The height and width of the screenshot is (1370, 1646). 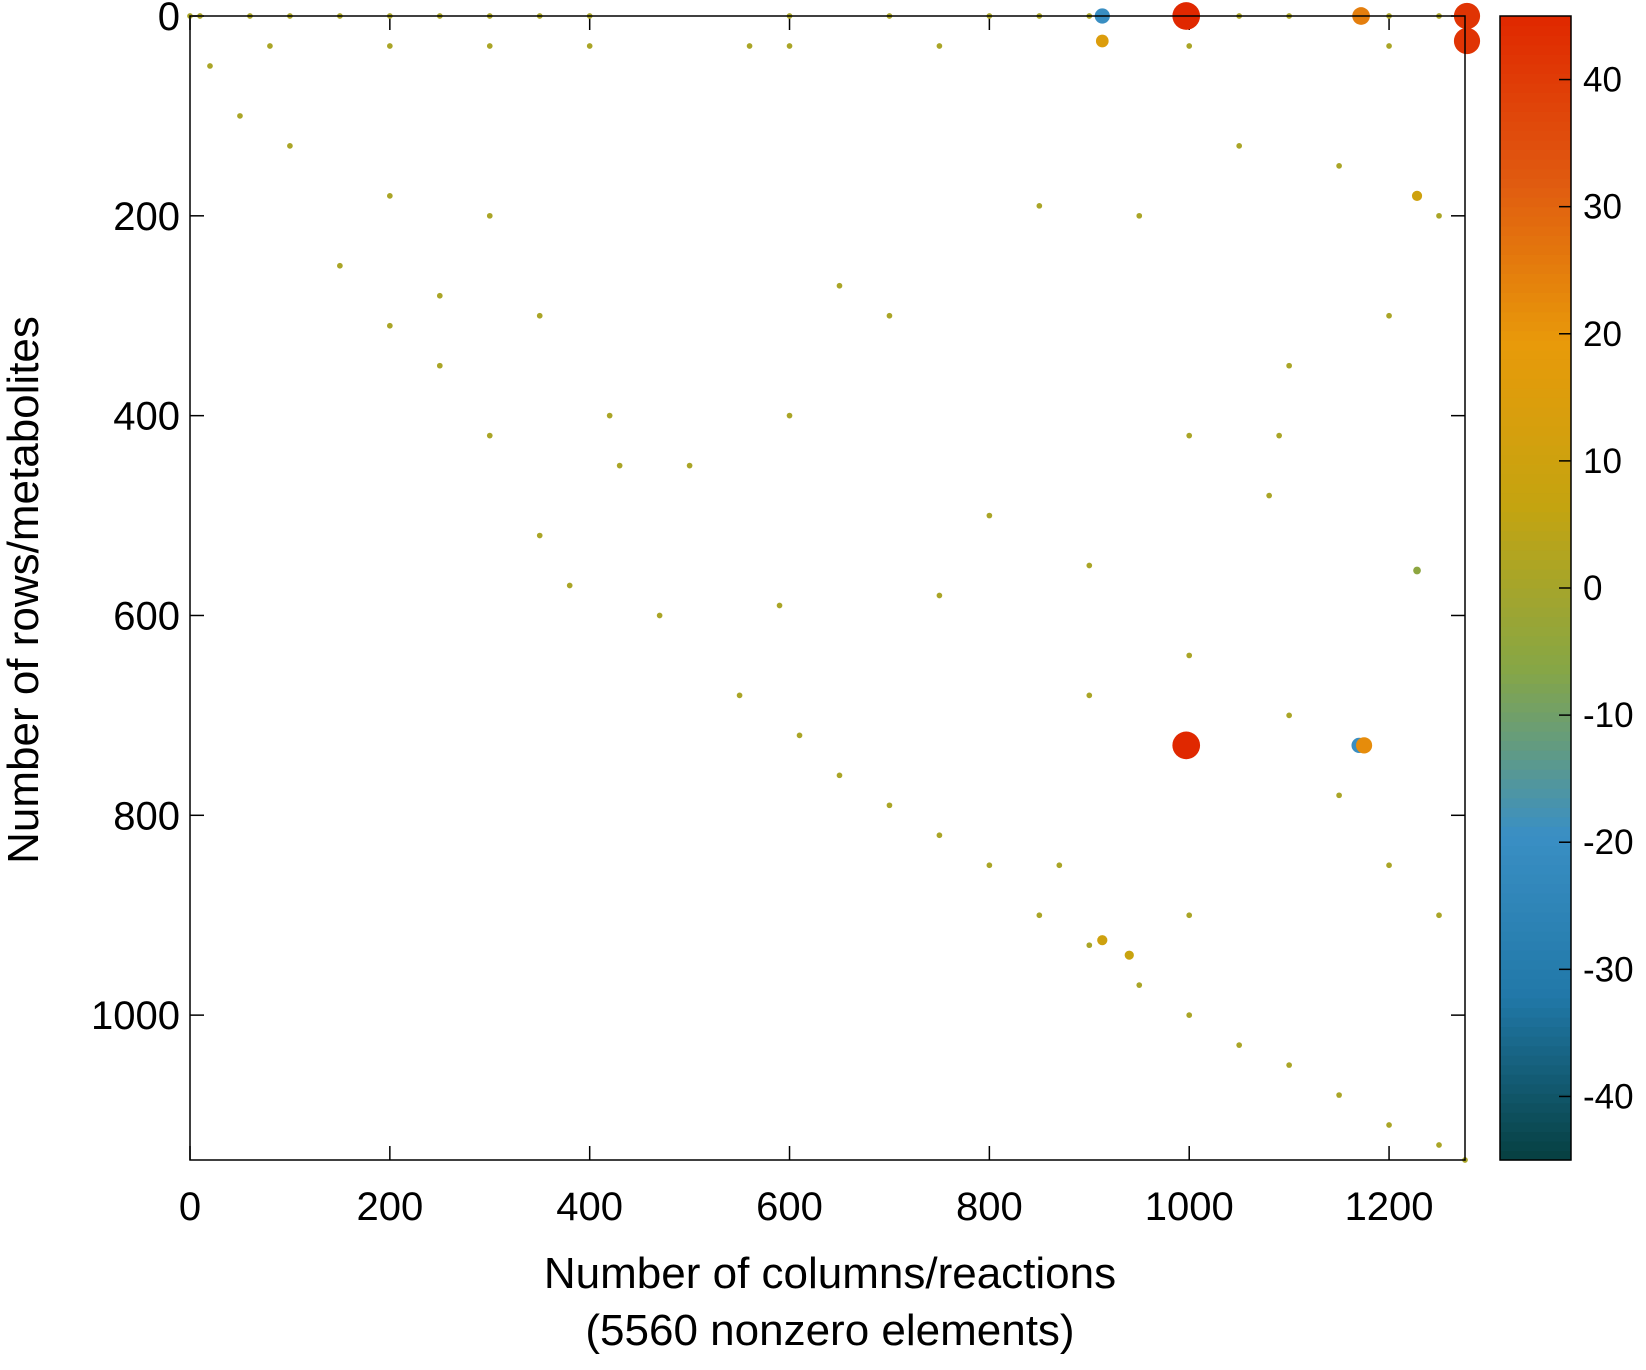 I want to click on y-axis-label: Number of rows/metabolites, so click(x=24, y=590).